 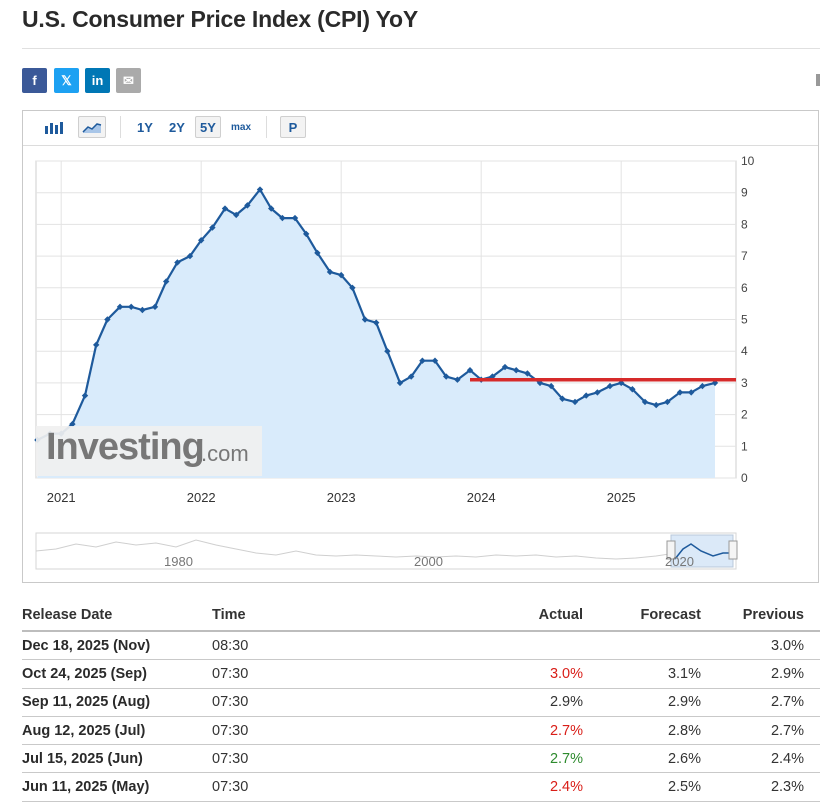 What do you see at coordinates (82, 758) in the screenshot?
I see `release-date-cell: Jul 15, 2025 (Jun)` at bounding box center [82, 758].